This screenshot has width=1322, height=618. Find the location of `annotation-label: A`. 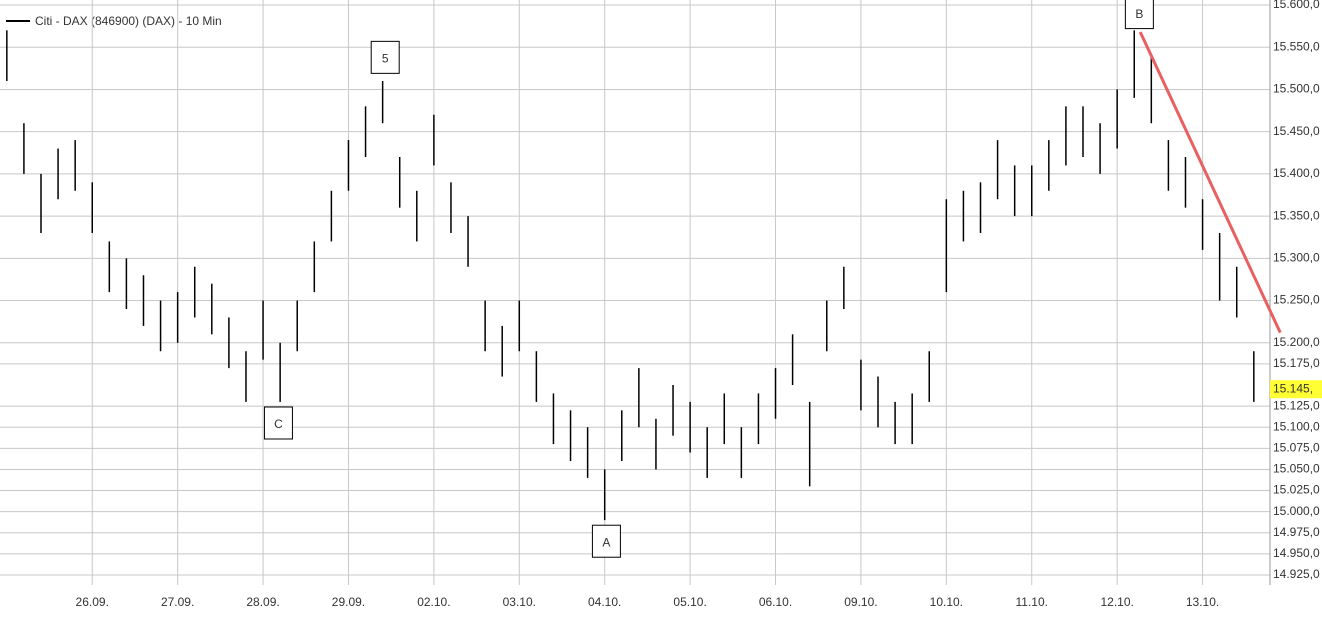

annotation-label: A is located at coordinates (606, 542).